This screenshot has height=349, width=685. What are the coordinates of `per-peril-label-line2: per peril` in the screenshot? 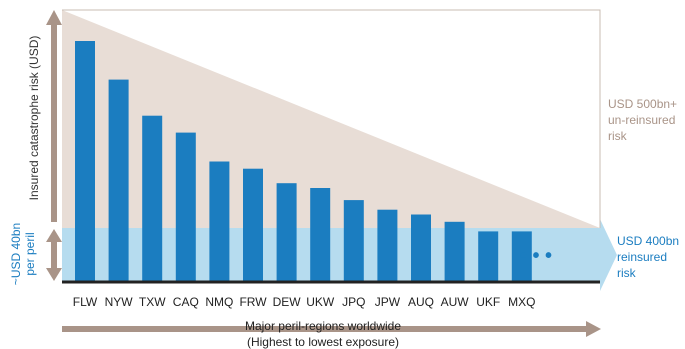 It's located at (30, 253).